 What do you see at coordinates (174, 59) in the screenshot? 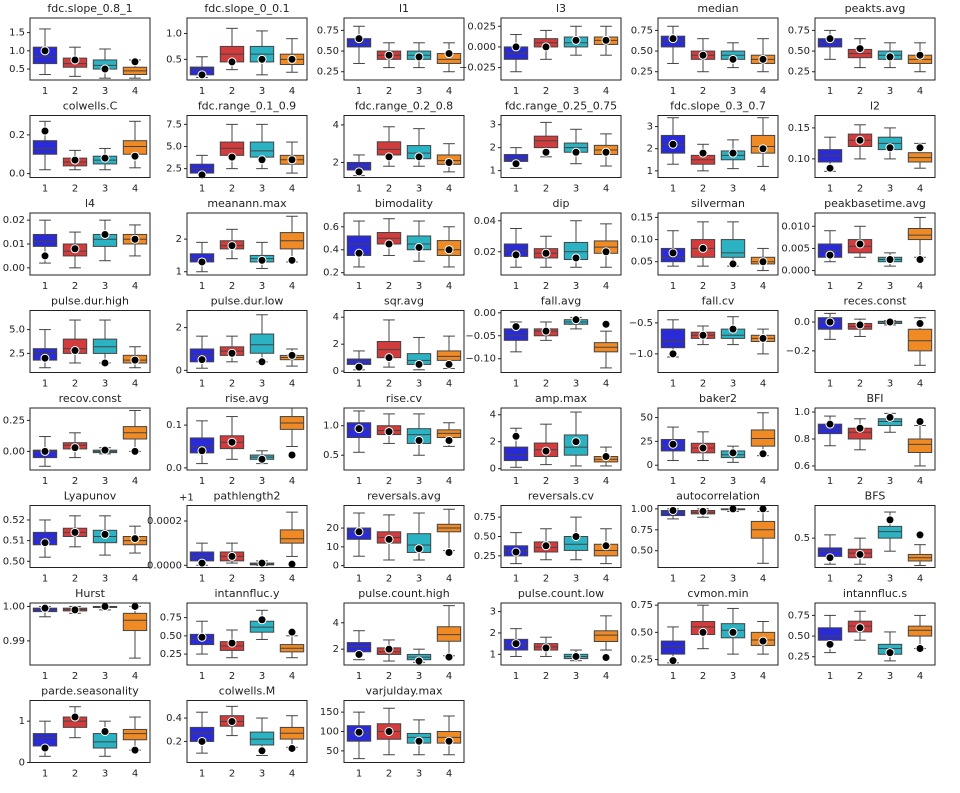
I see `y-tick-label: 0.5` at bounding box center [174, 59].